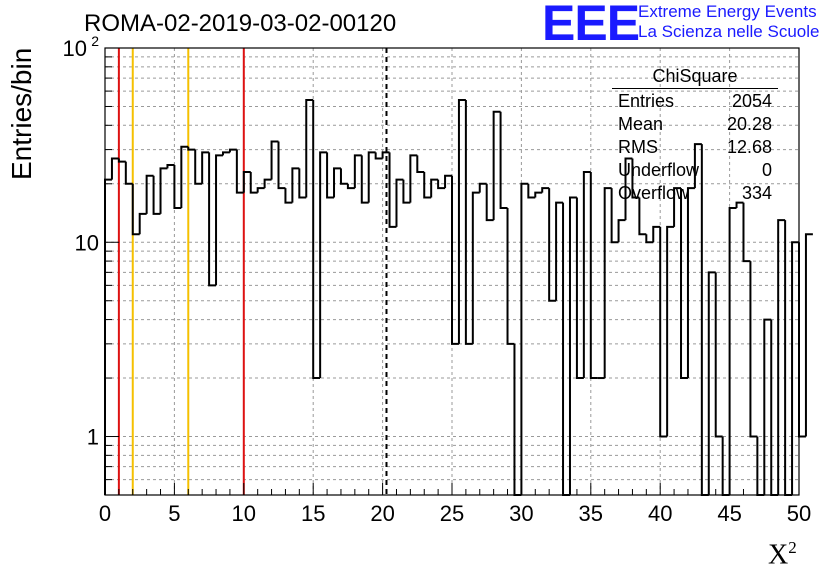 Image resolution: width=836 pixels, height=572 pixels. I want to click on x-tick-label: 50, so click(799, 513).